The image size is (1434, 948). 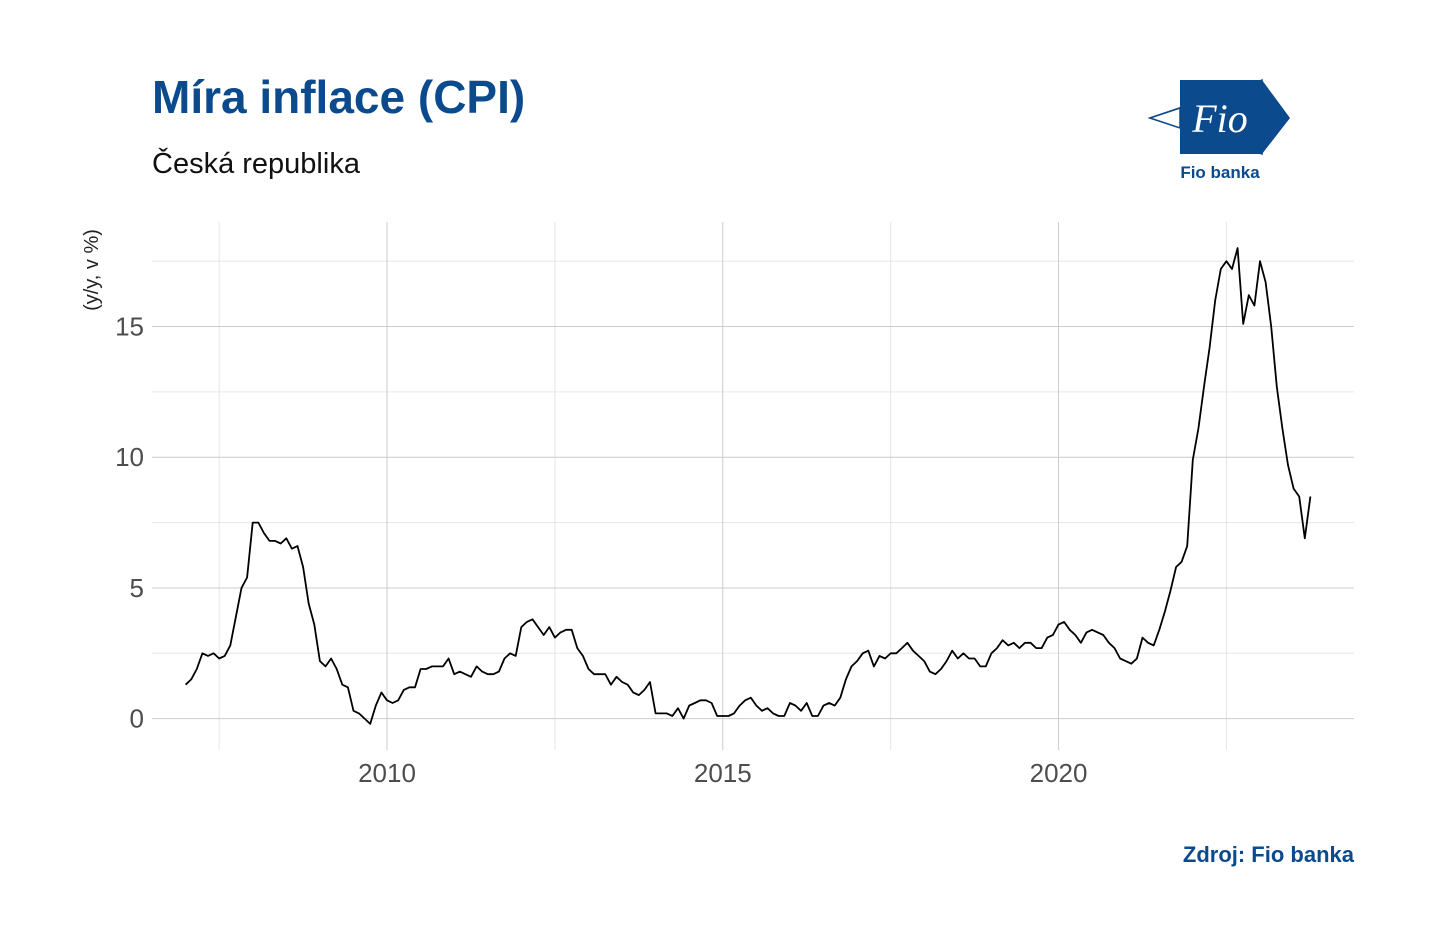 What do you see at coordinates (387, 773) in the screenshot?
I see `x-tick-label: 2010` at bounding box center [387, 773].